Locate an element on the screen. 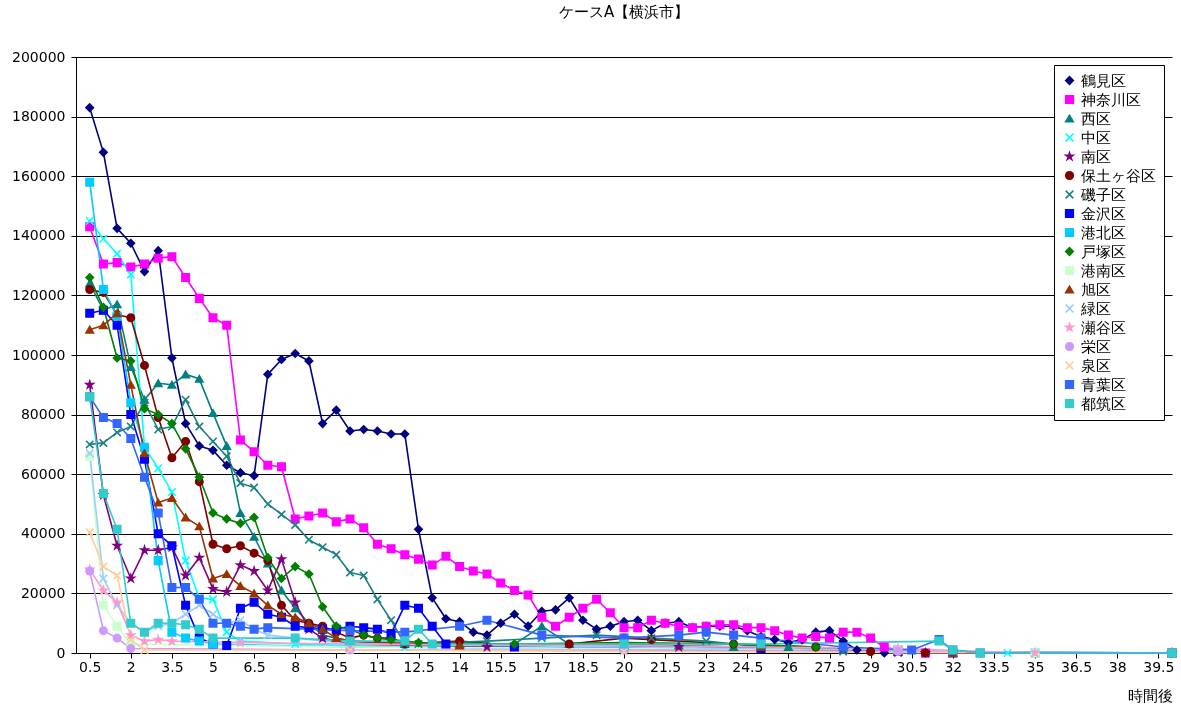  x-axis-title: 時間後 is located at coordinates (1150, 695).